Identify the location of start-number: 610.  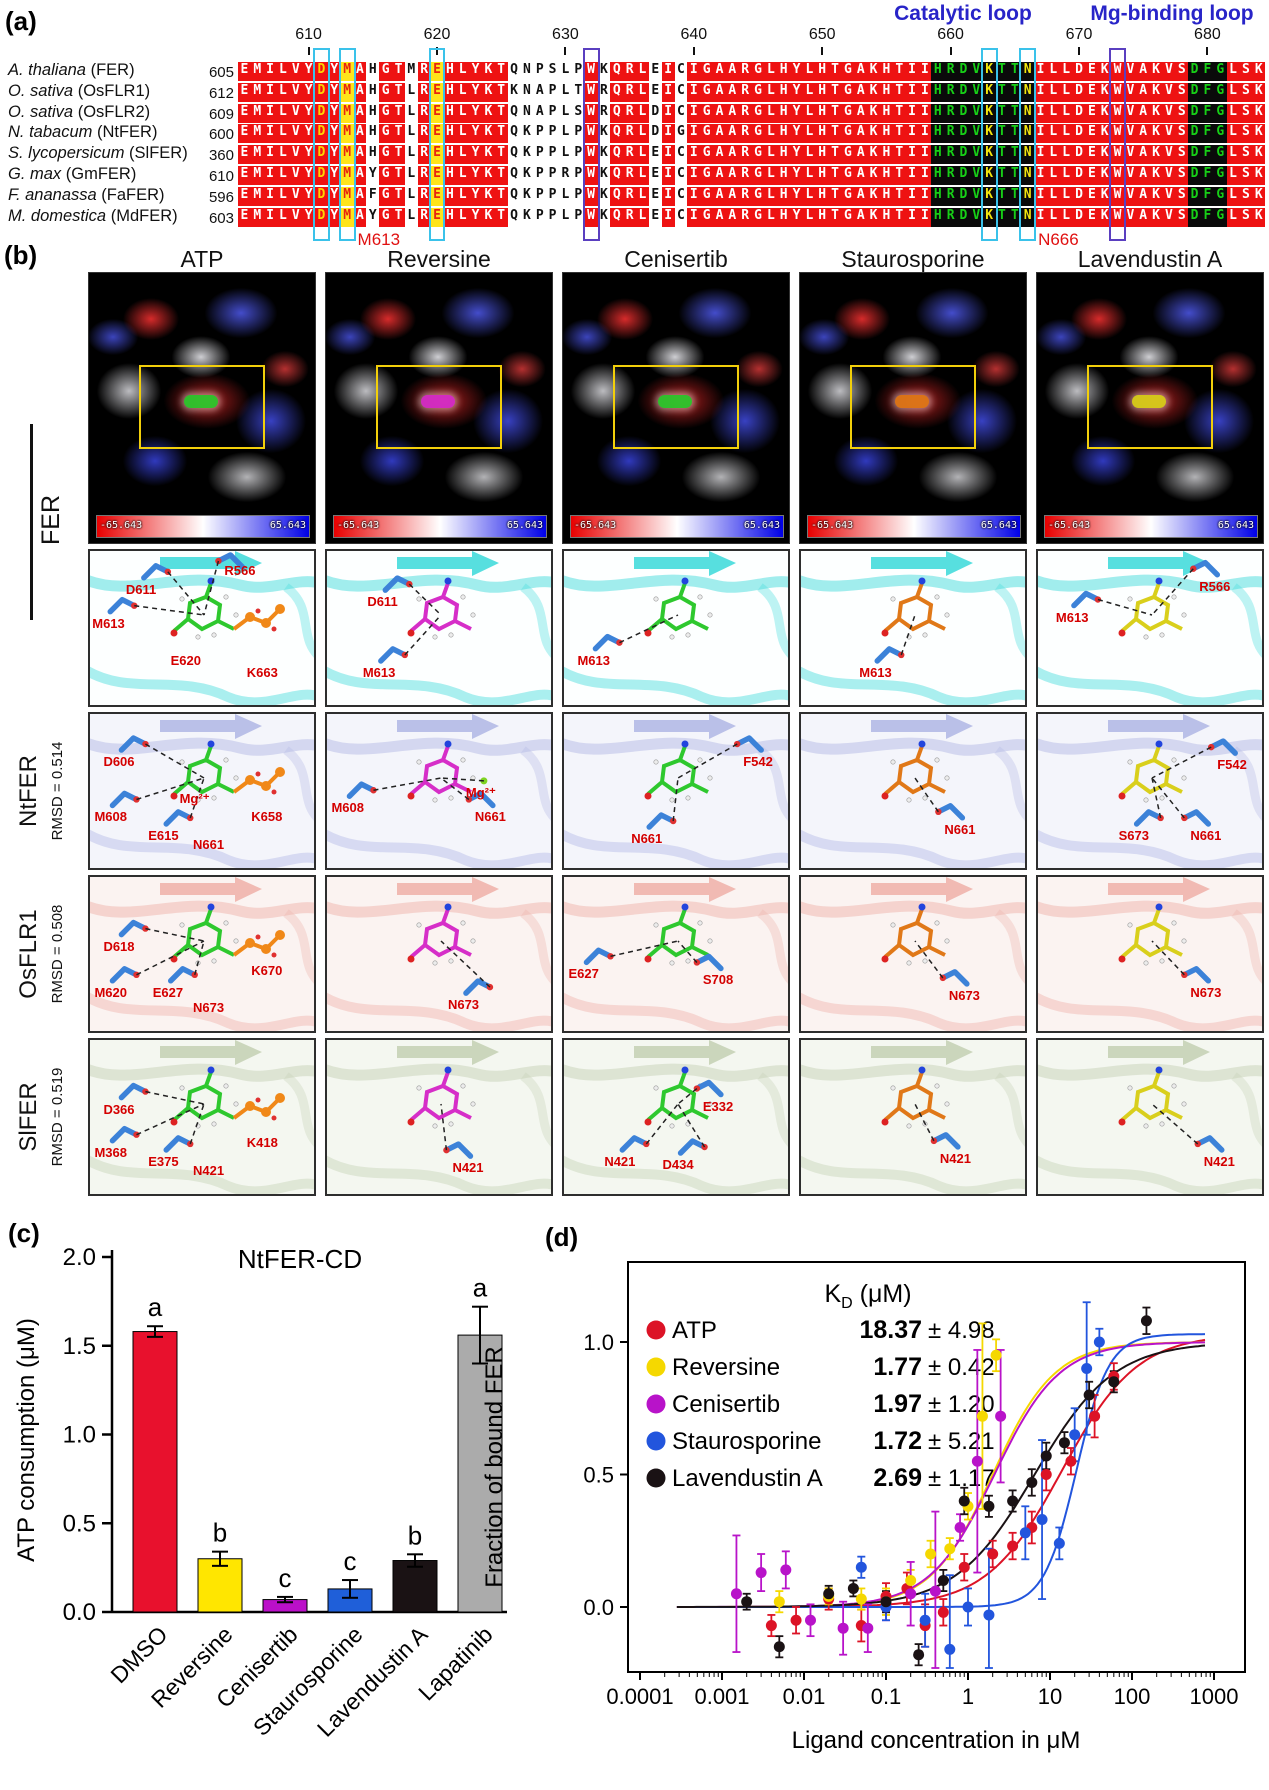
(221, 176).